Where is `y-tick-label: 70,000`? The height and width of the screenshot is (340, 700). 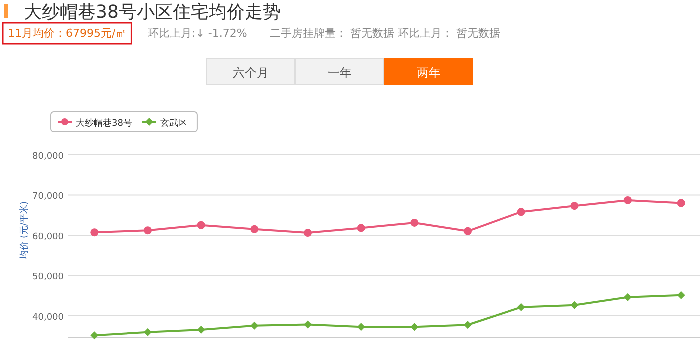
y-tick-label: 70,000 is located at coordinates (48, 197).